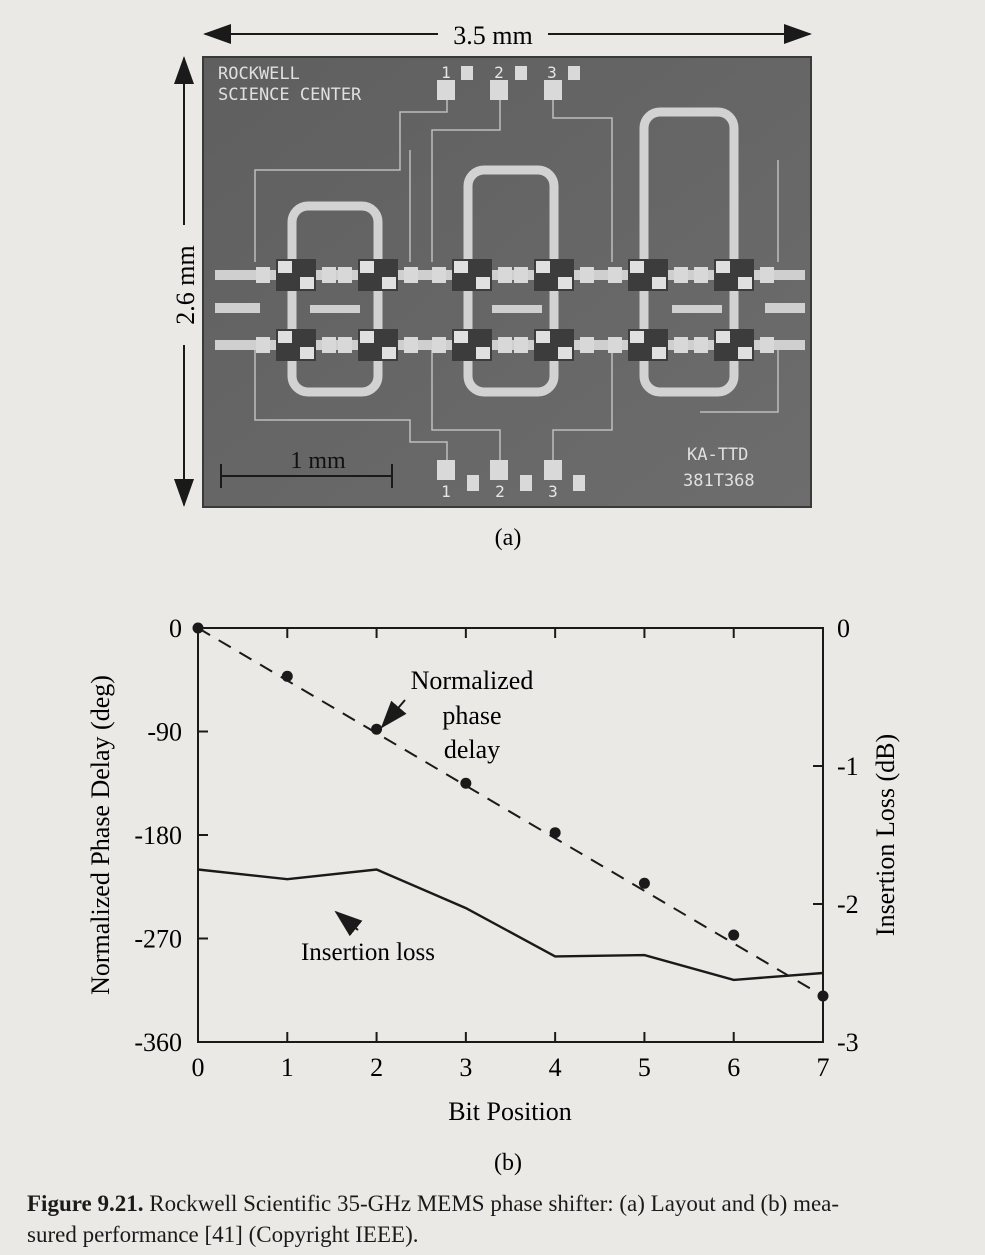  I want to click on x-tick-label: 2, so click(376, 1067).